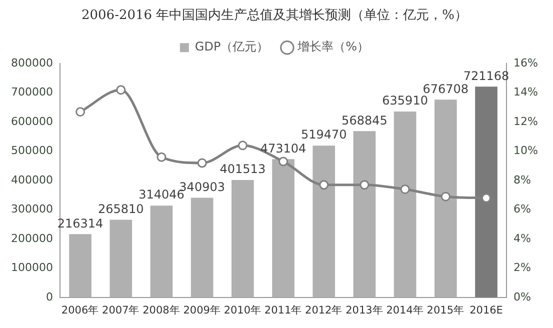  Describe the element at coordinates (243, 310) in the screenshot. I see `x-tick-label: 2010年` at that location.